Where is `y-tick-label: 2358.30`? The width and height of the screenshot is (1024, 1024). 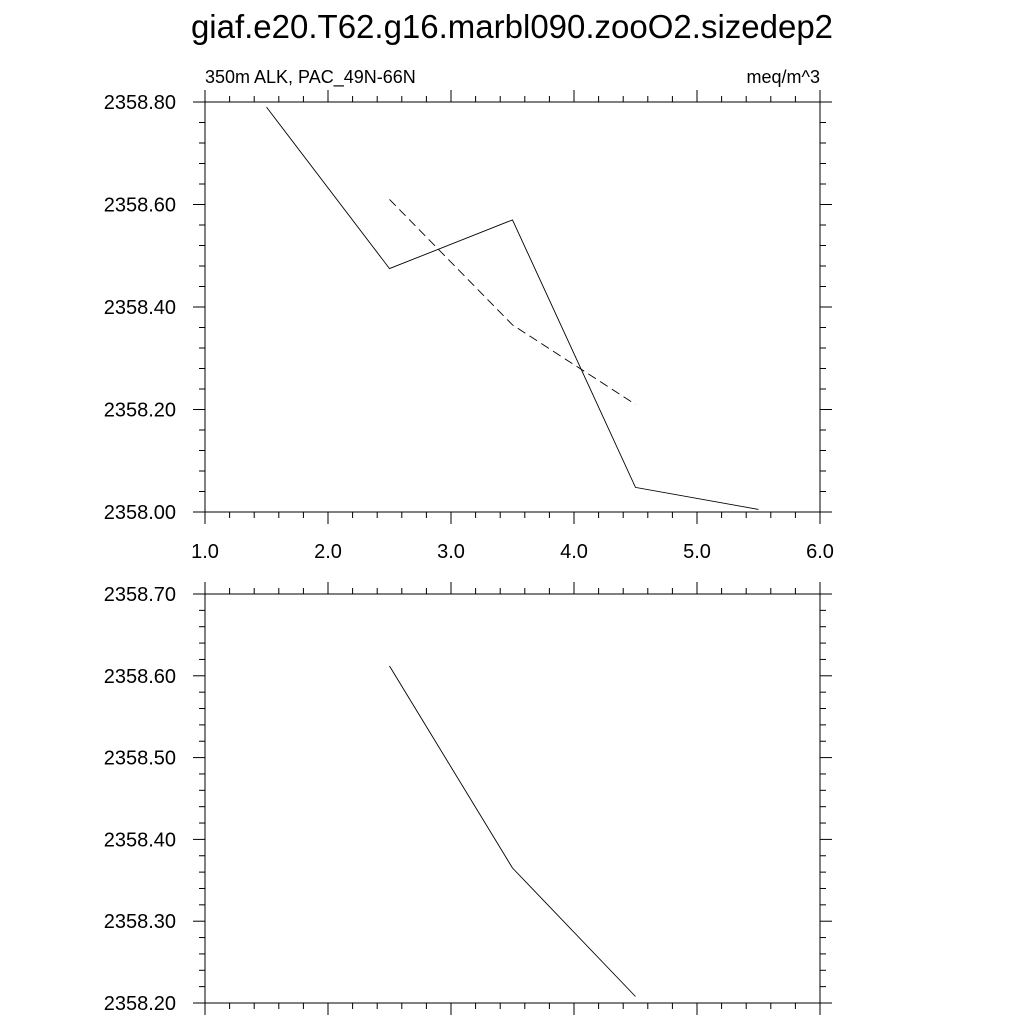
y-tick-label: 2358.30 is located at coordinates (140, 922).